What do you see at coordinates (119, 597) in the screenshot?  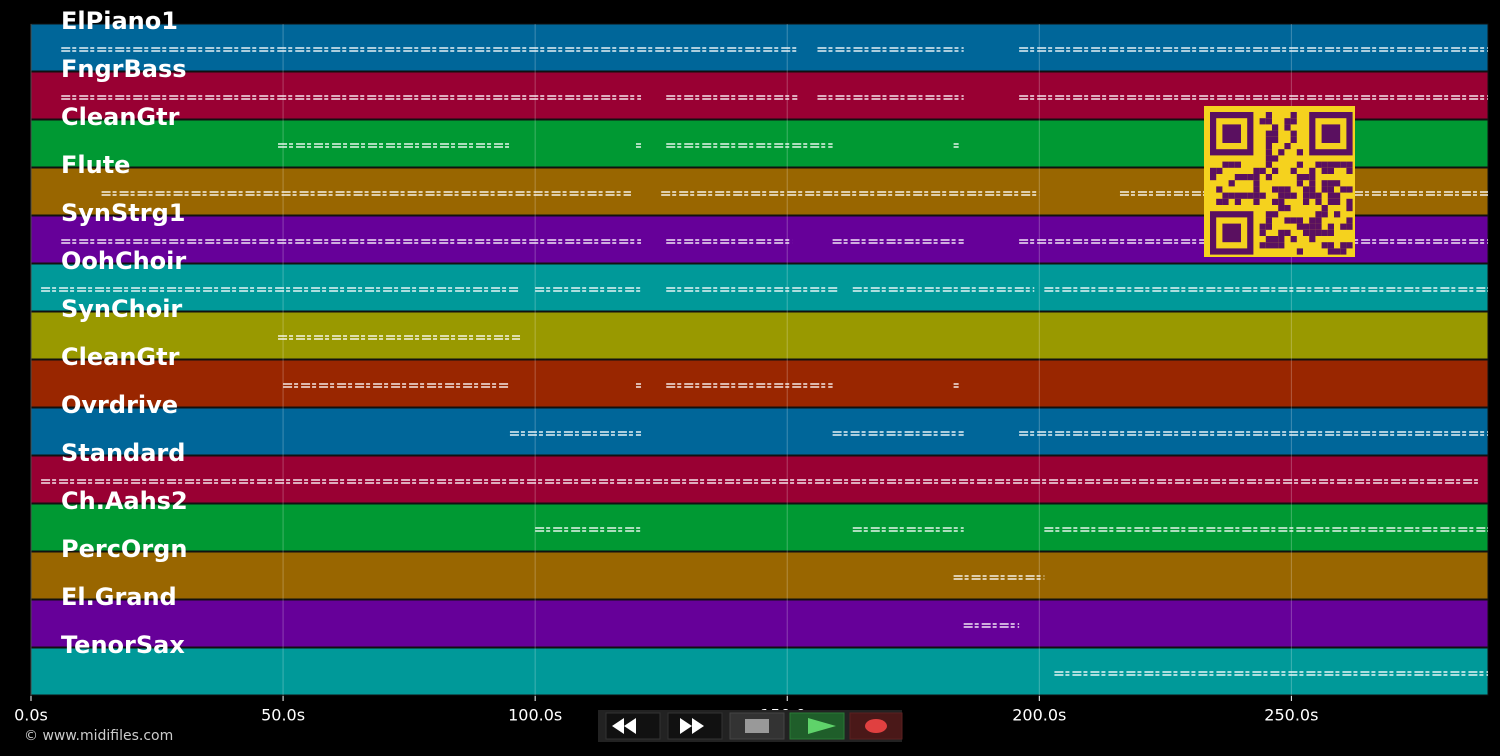 I see `track-name: El.Grand` at bounding box center [119, 597].